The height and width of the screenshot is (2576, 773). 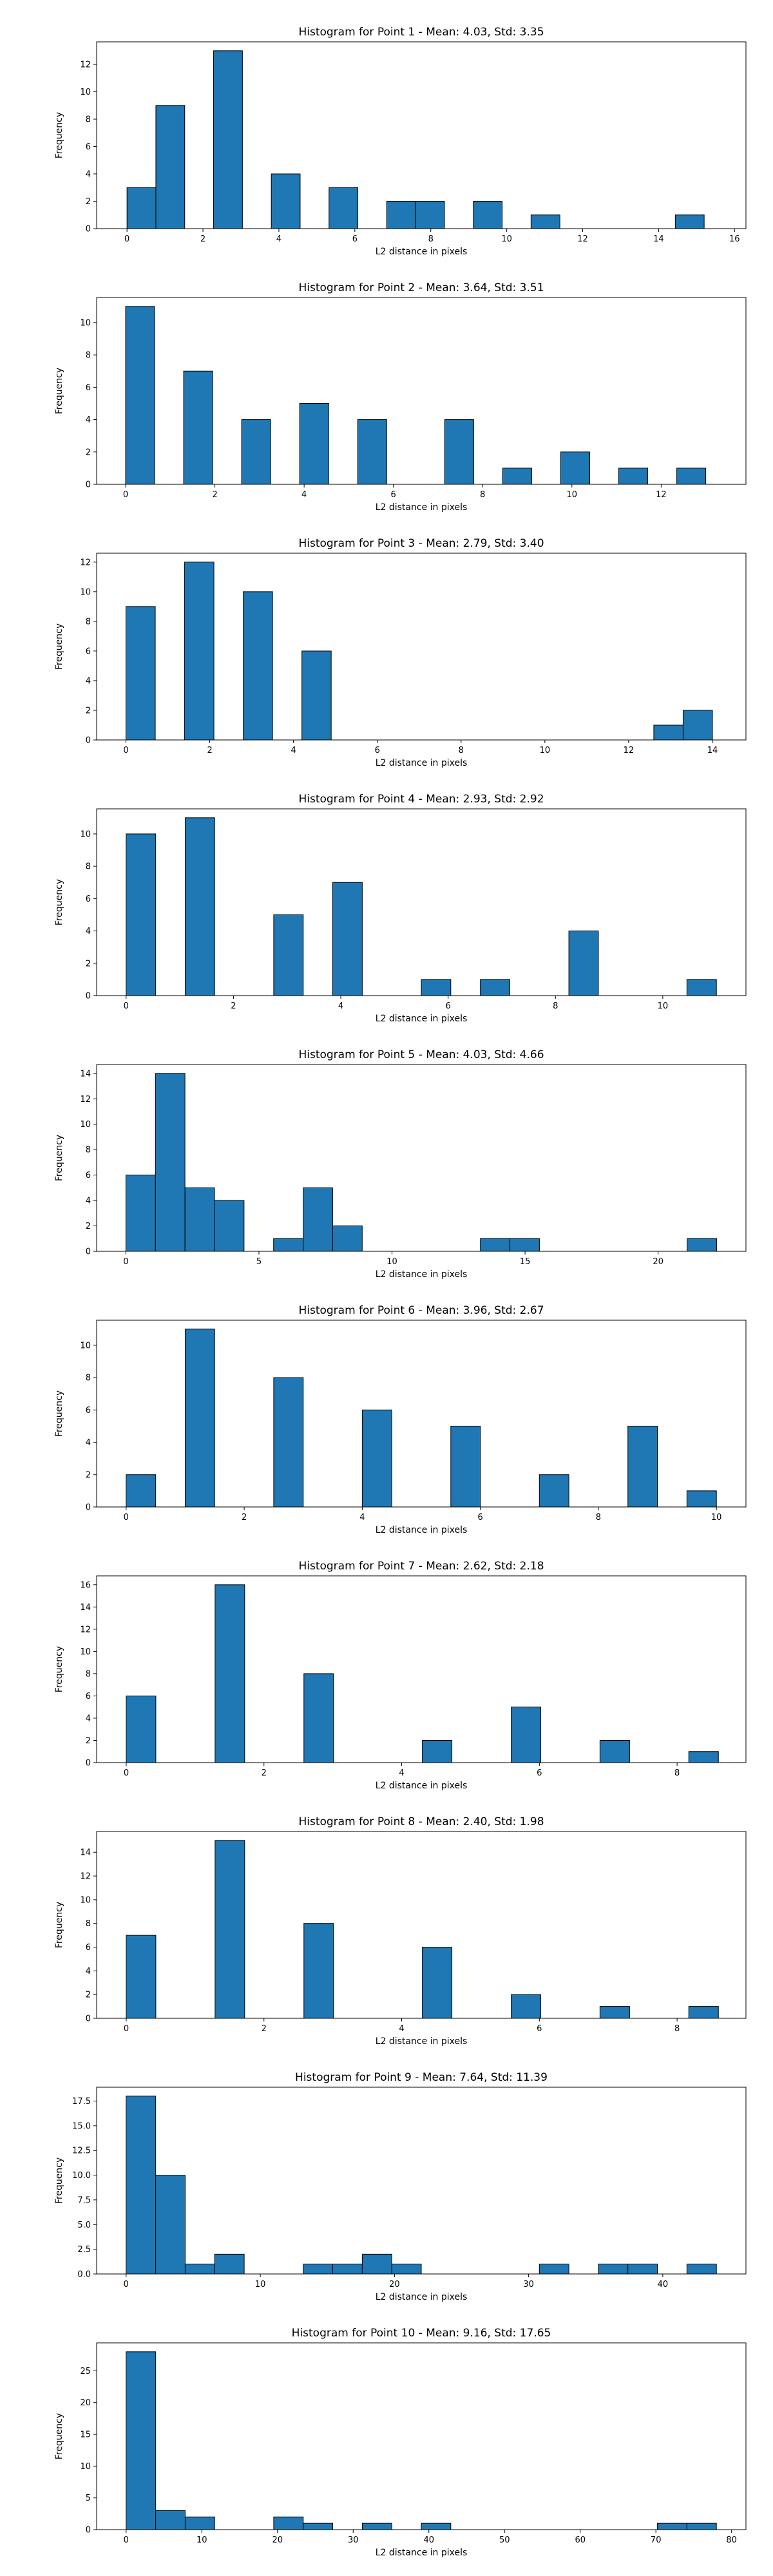 What do you see at coordinates (712, 750) in the screenshot?
I see `x-tick-label: 14` at bounding box center [712, 750].